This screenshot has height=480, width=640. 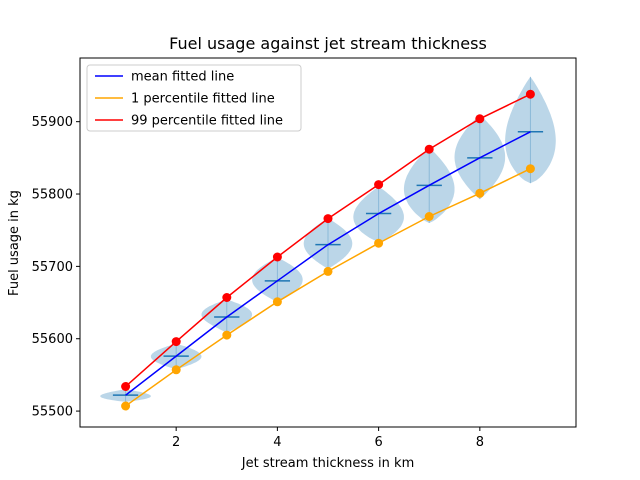 What do you see at coordinates (52, 195) in the screenshot?
I see `y-tick-label: 55800` at bounding box center [52, 195].